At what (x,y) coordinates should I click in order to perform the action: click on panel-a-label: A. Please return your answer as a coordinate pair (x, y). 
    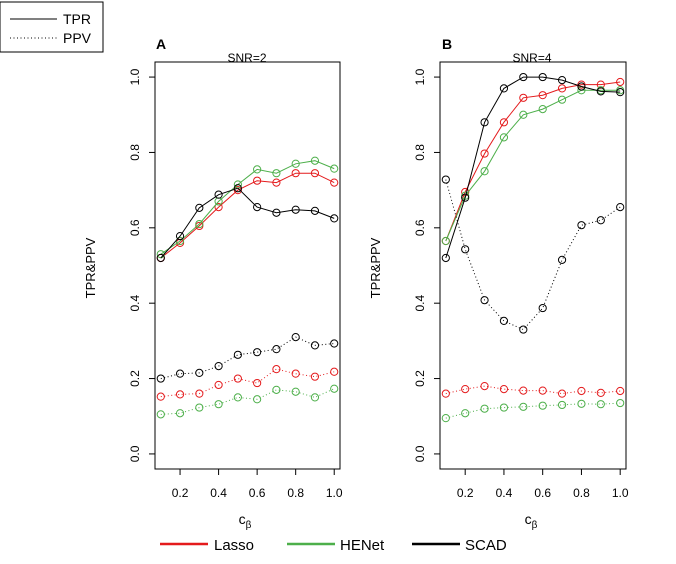
    Looking at the image, I should click on (161, 44).